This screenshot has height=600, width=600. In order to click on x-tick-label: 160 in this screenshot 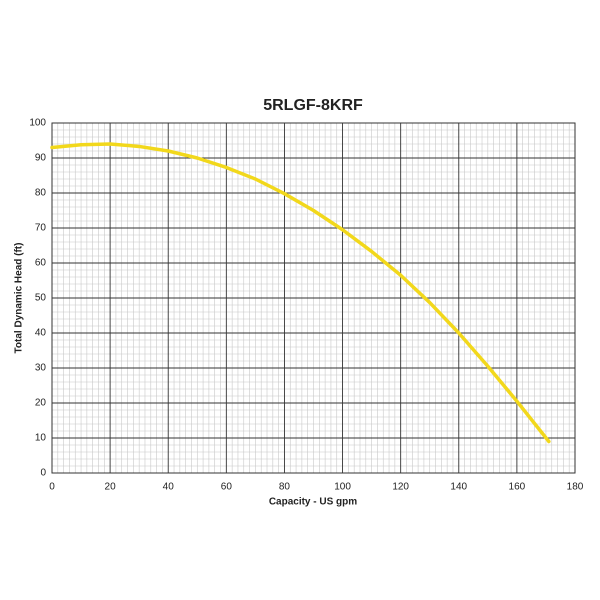, I will do `click(517, 487)`.